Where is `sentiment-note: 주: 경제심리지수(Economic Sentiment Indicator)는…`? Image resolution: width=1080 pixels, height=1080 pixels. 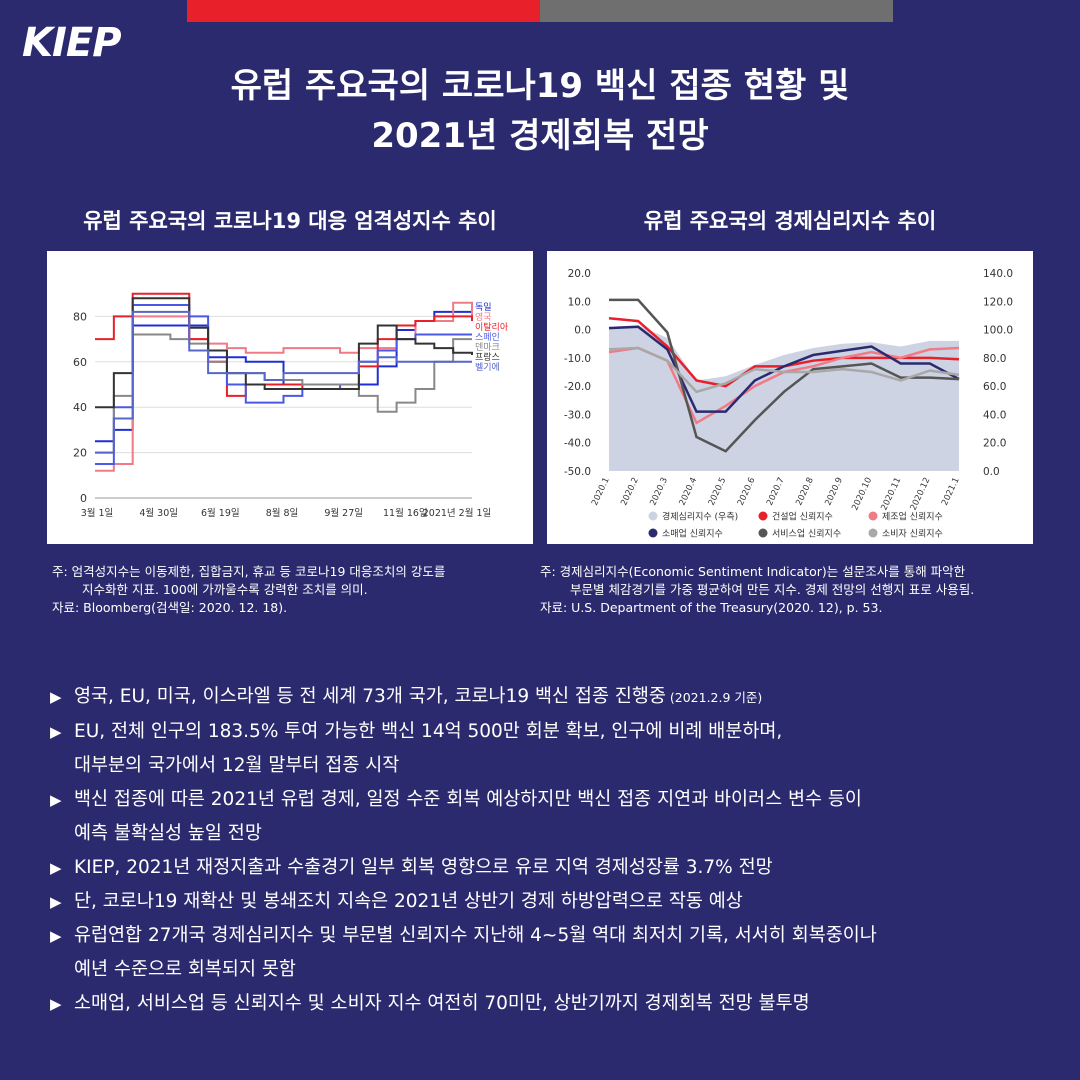
sentiment-note: 주: 경제심리지수(Economic Sentiment Indicator)는… is located at coordinates (795, 590).